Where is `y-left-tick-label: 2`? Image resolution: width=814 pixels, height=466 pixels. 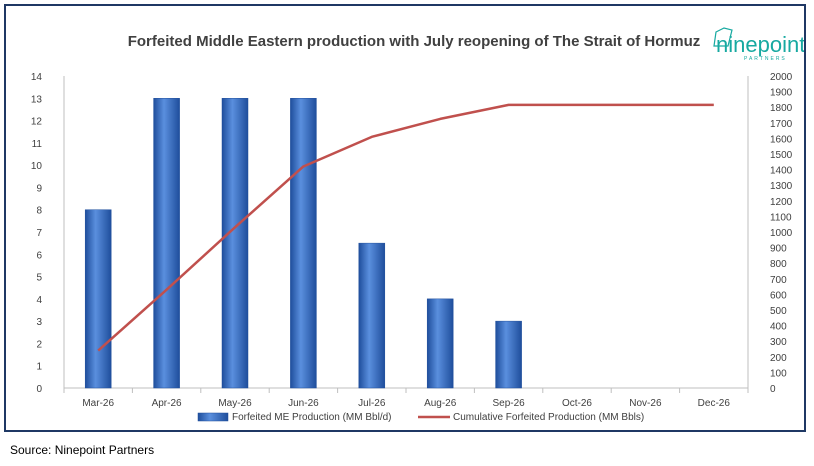 y-left-tick-label: 2 is located at coordinates (39, 344).